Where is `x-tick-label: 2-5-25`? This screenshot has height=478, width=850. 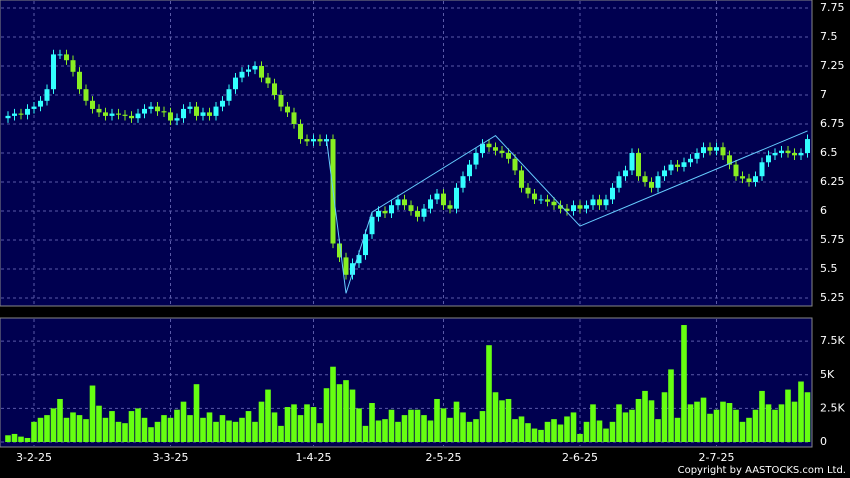
x-tick-label: 2-5-25 is located at coordinates (444, 457).